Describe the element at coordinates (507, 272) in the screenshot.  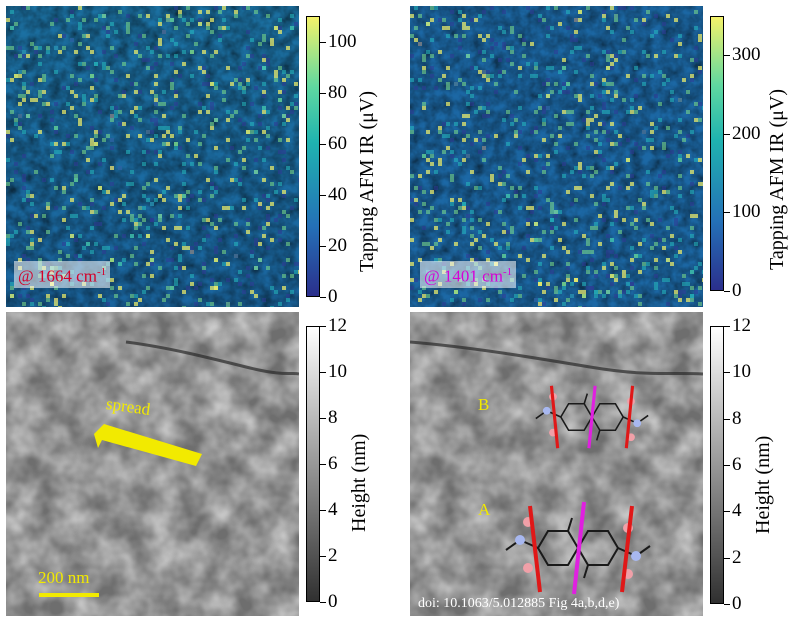
I see `wavenumber-exp: -1` at that location.